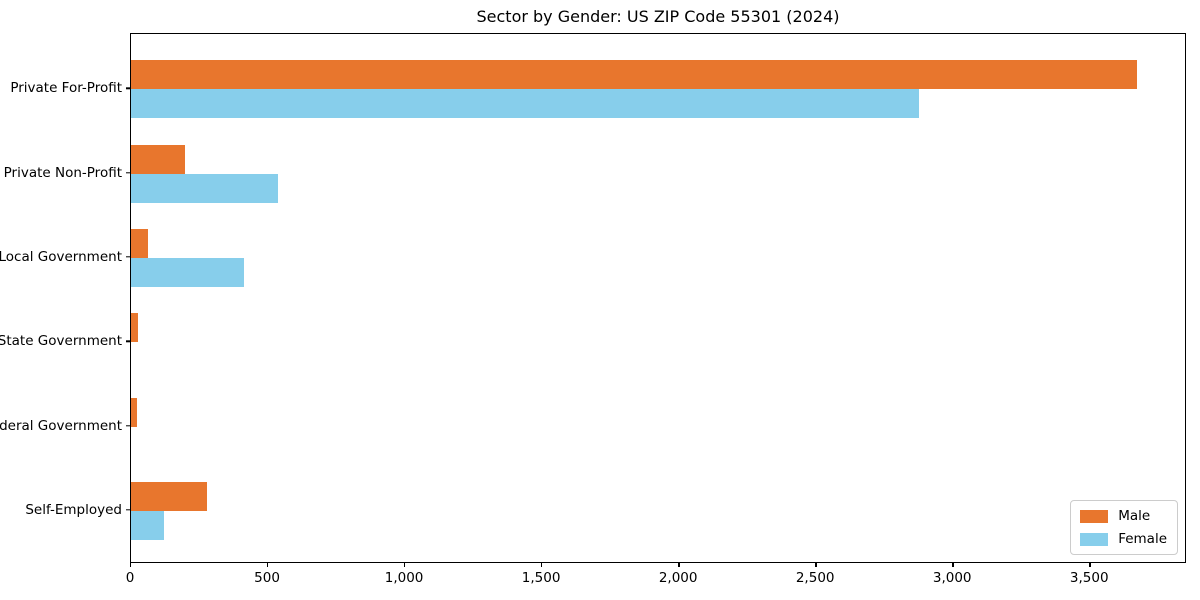 This screenshot has height=600, width=1200. Describe the element at coordinates (73, 509) in the screenshot. I see `y-tick-label-self-employed: Self-Employed` at that location.